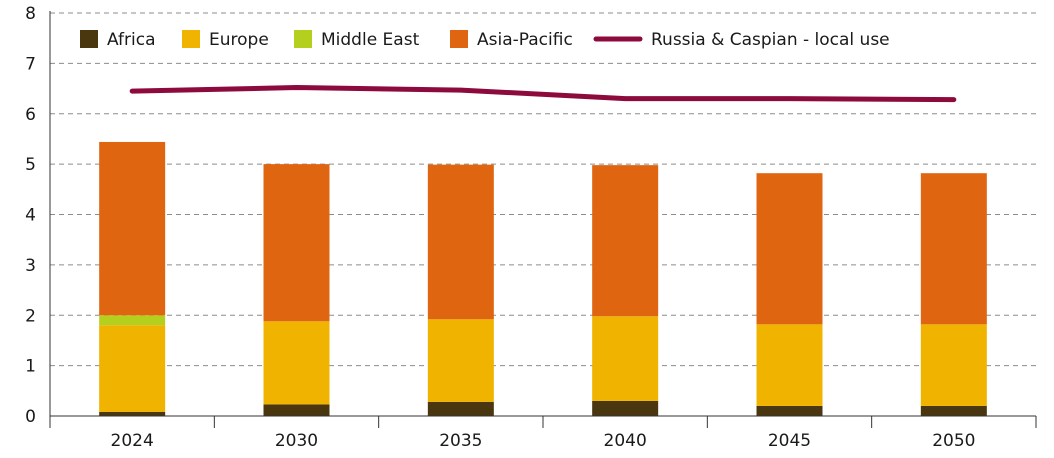 This screenshot has width=1054, height=458. Describe the element at coordinates (460, 441) in the screenshot. I see `x-tick-label: 2035` at that location.